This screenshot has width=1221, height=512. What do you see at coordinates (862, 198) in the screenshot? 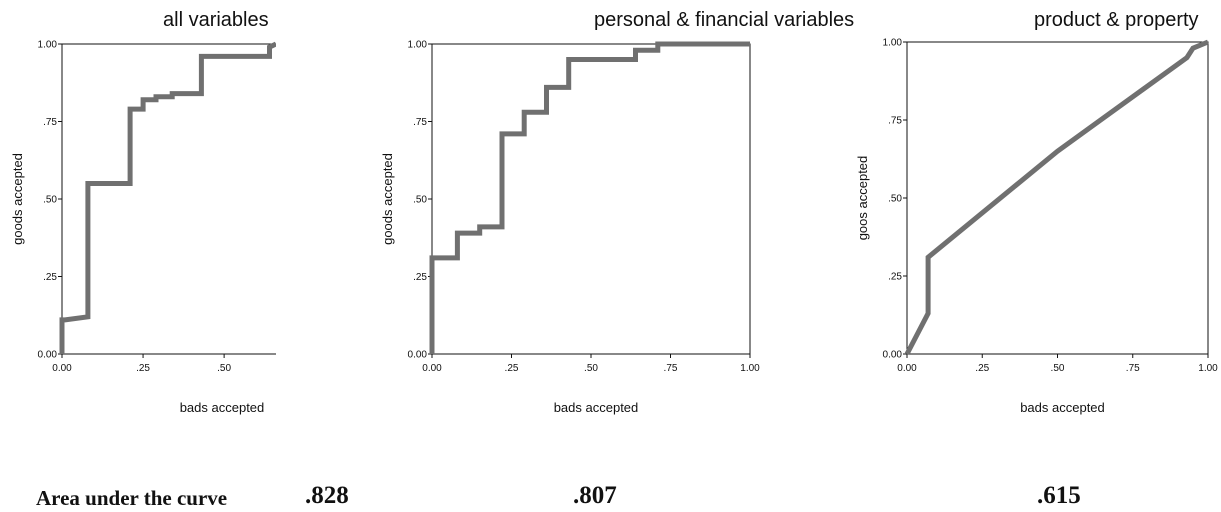
I see `y-axis-label-product-property: goos accepted` at bounding box center [862, 198].